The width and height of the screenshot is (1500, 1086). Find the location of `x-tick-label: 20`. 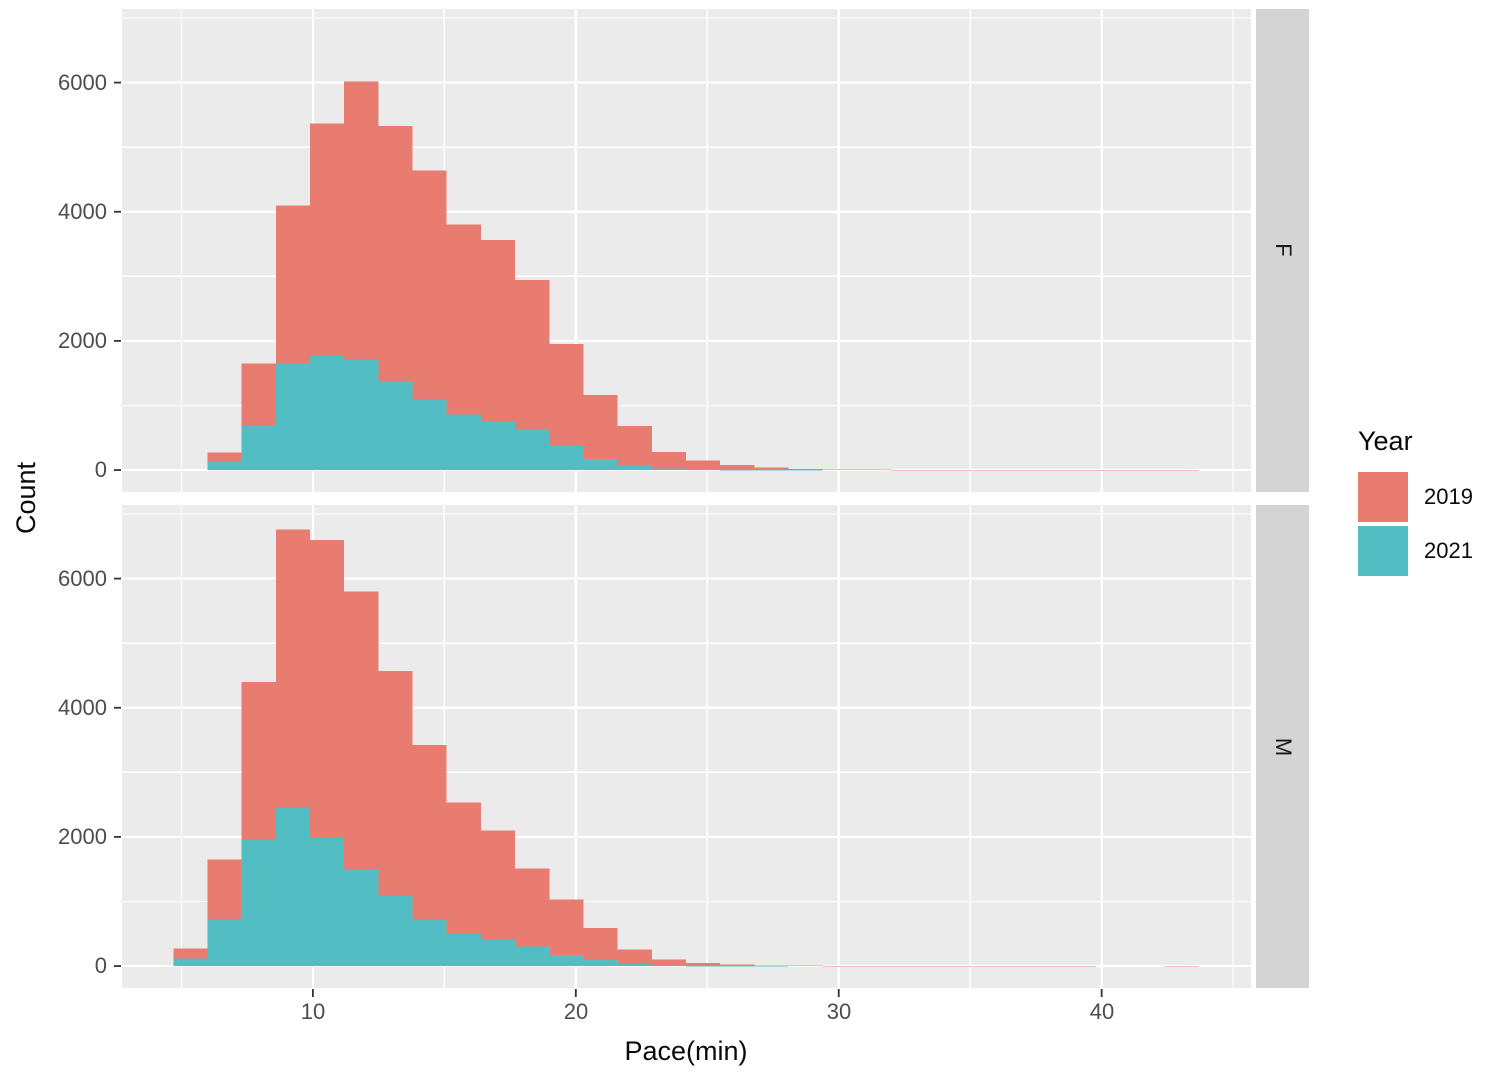

x-tick-label: 20 is located at coordinates (576, 1011).